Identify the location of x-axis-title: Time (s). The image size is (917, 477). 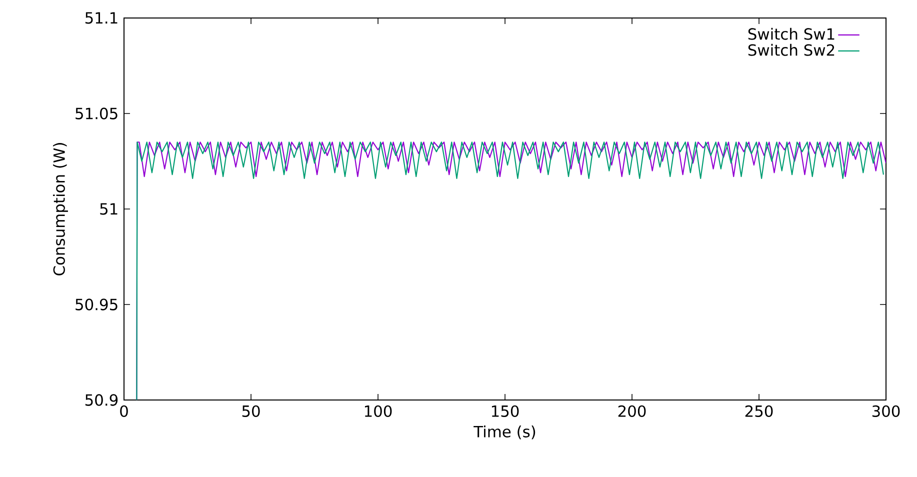
(505, 433).